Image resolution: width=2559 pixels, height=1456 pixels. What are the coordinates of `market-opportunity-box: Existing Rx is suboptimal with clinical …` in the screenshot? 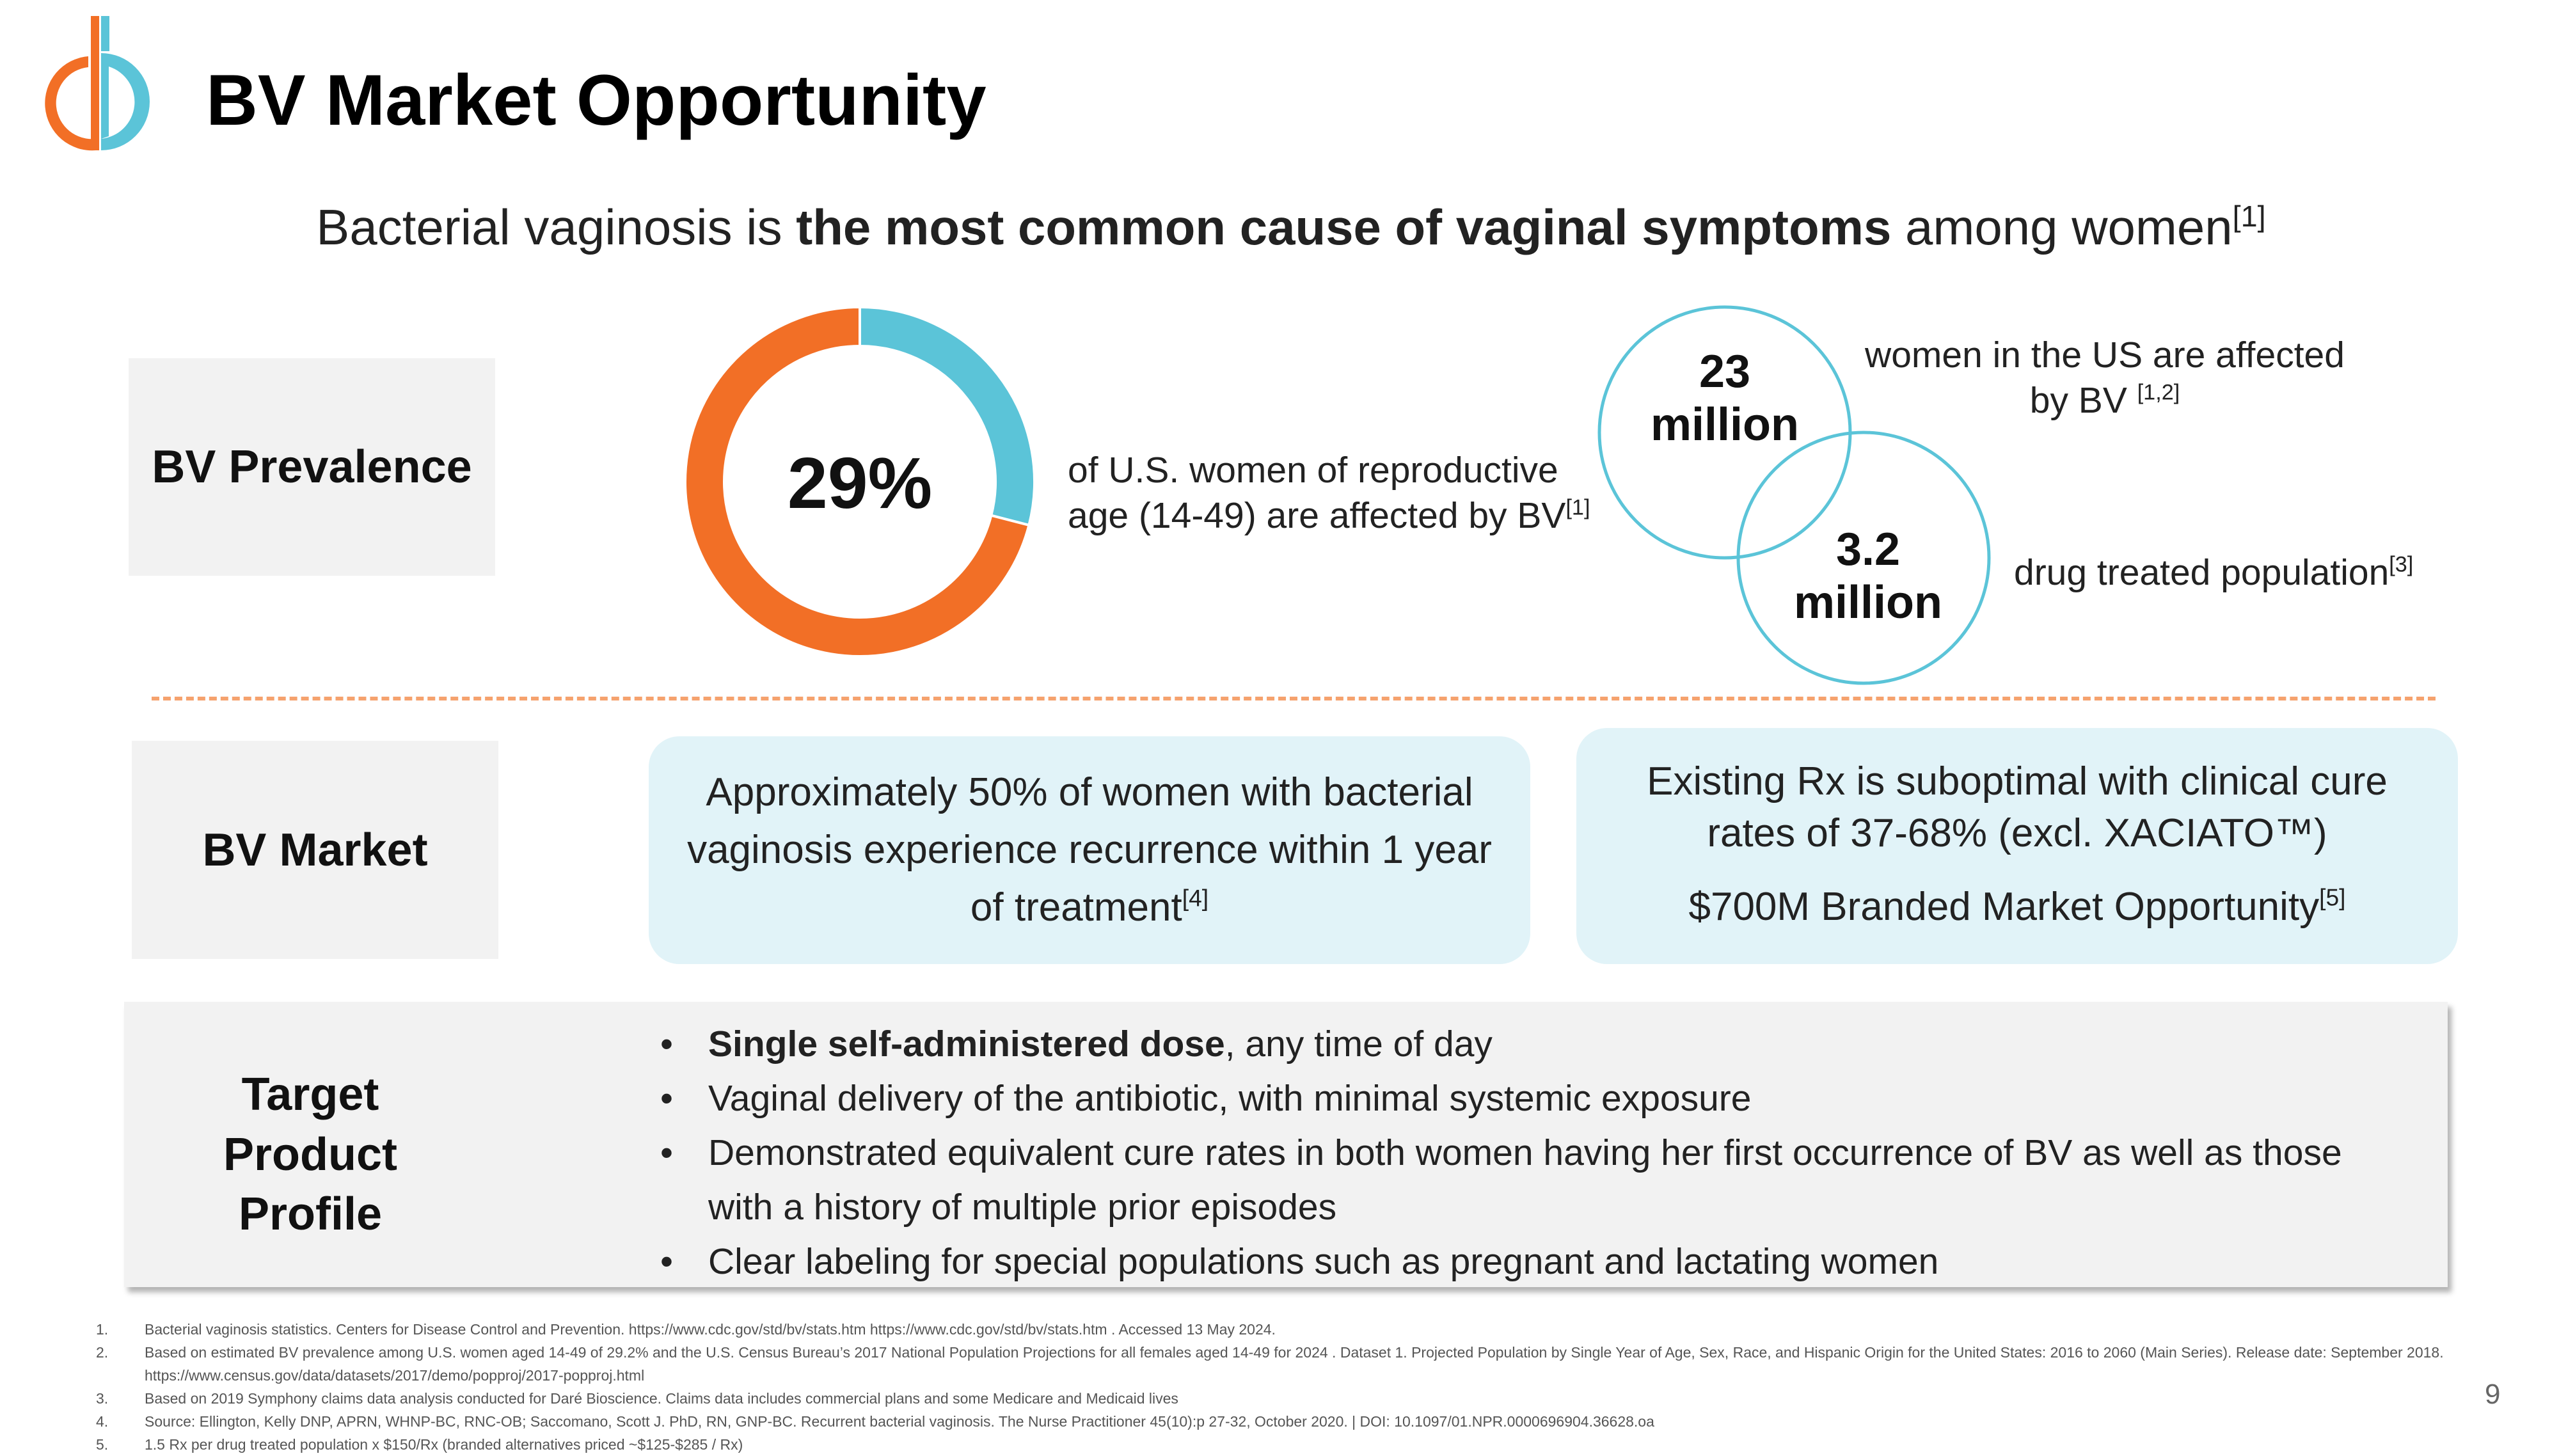 It's located at (2017, 846).